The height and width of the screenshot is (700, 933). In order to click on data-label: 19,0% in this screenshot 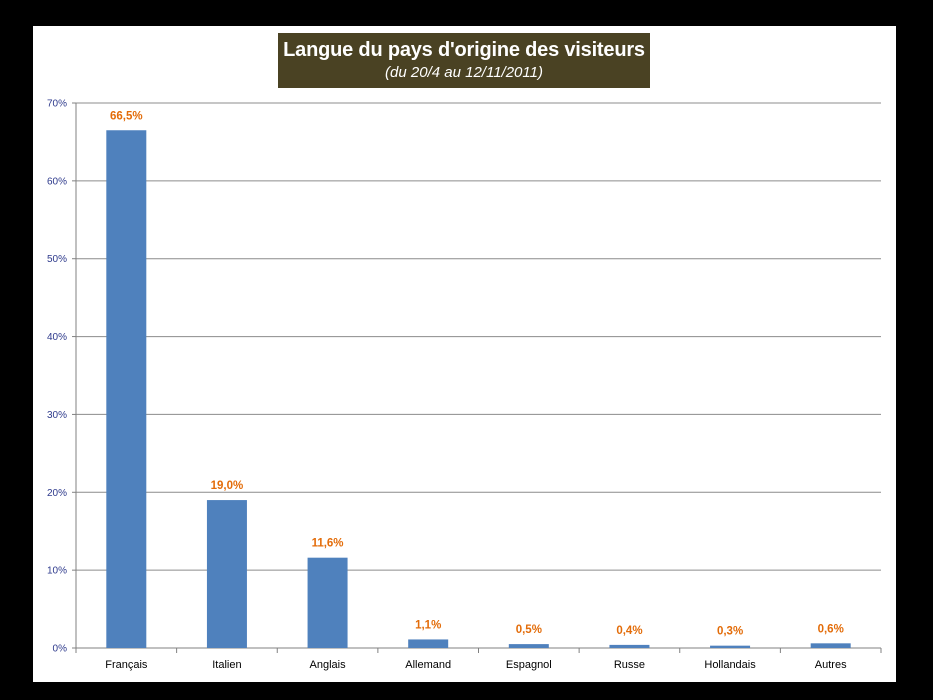, I will do `click(227, 486)`.